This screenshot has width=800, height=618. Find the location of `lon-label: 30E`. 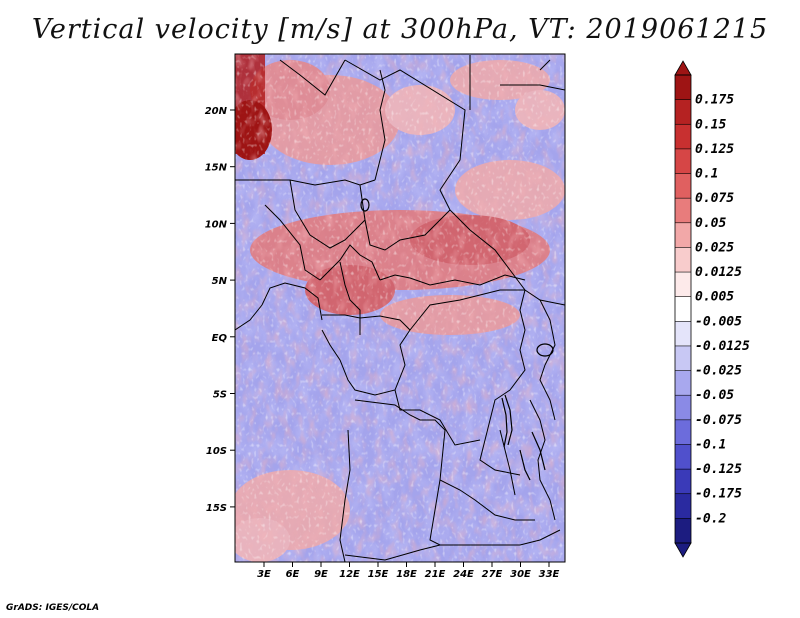

lon-label: 30E is located at coordinates (520, 574).